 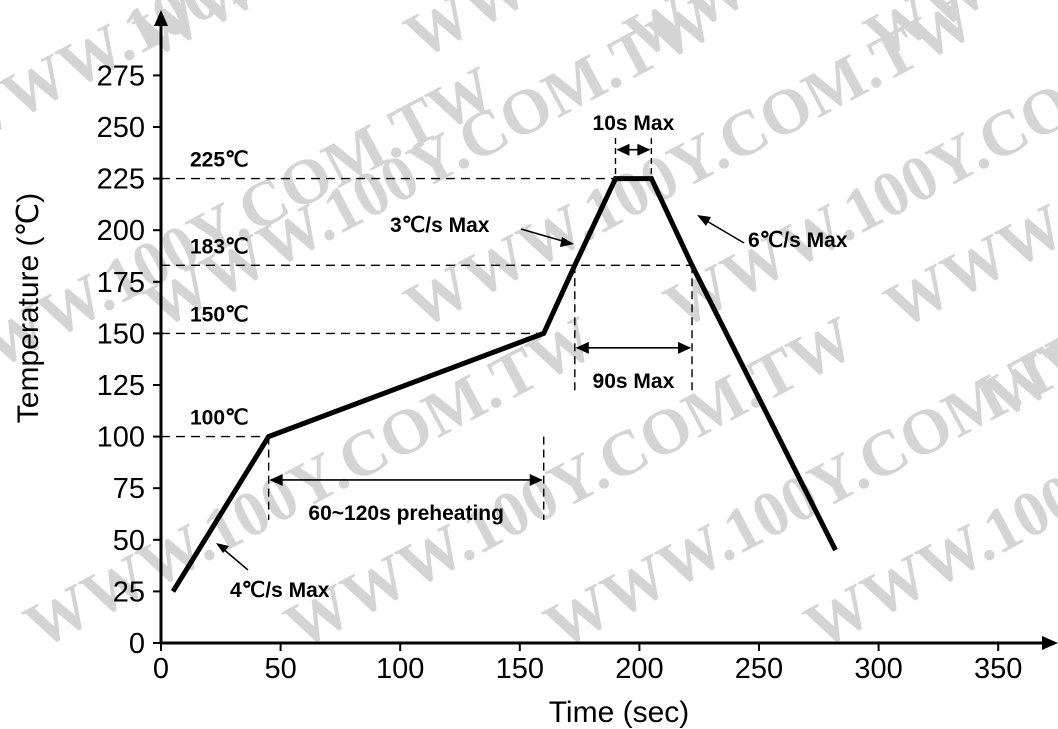 What do you see at coordinates (219, 246) in the screenshot?
I see `reference-line-label: 183℃` at bounding box center [219, 246].